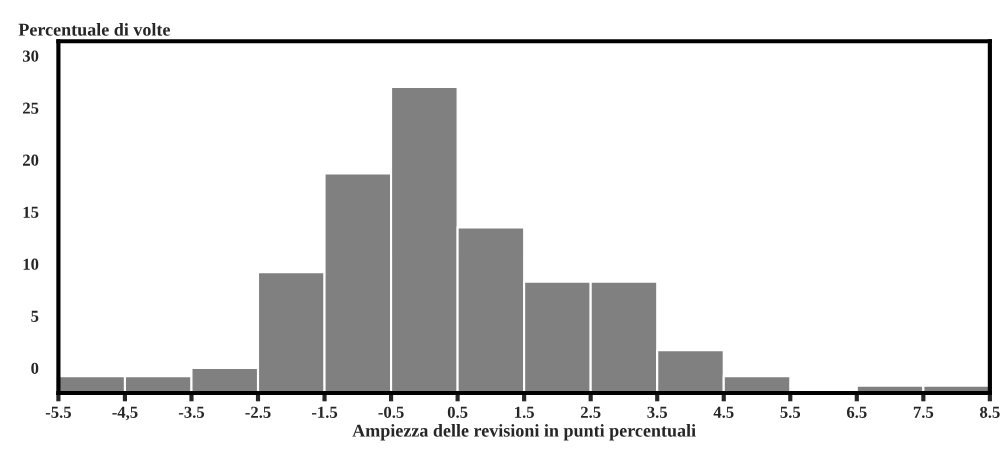 The width and height of the screenshot is (1007, 458). Describe the element at coordinates (524, 432) in the screenshot. I see `x-axis-title: Ampiezza delle revisioni in punti percentuali` at that location.